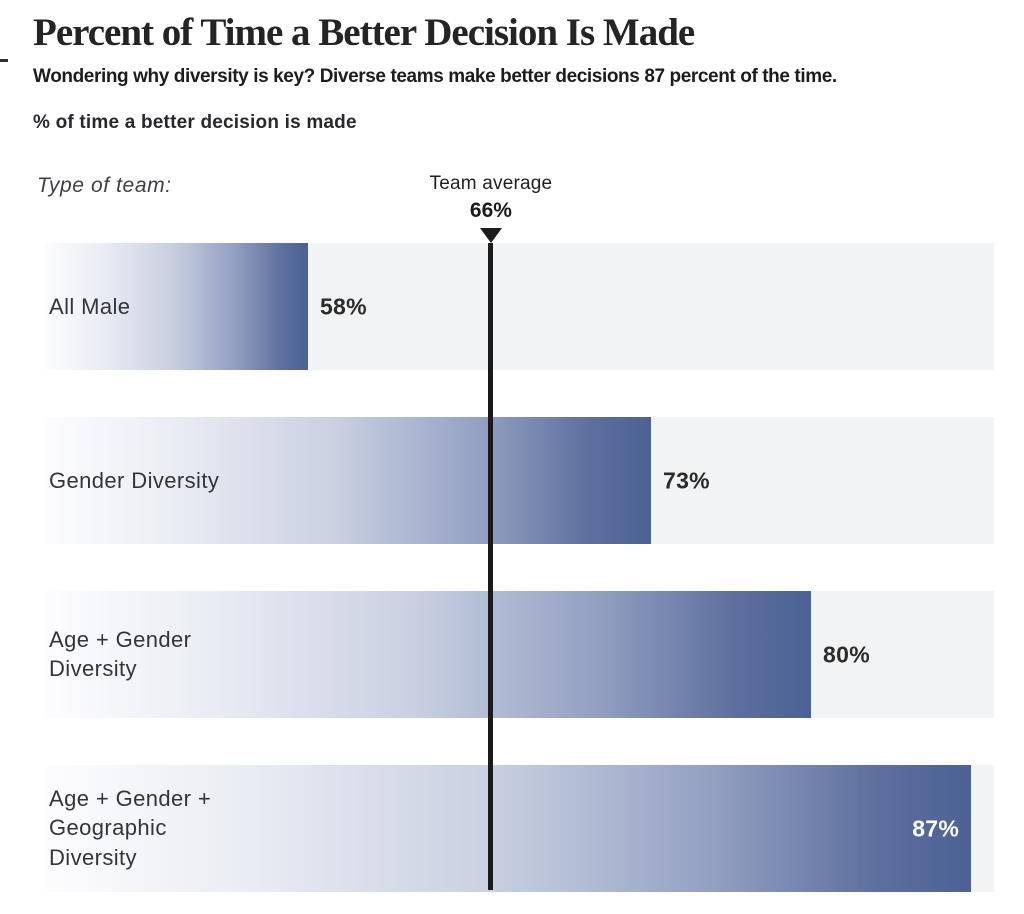 The image size is (1024, 914). What do you see at coordinates (130, 828) in the screenshot?
I see `category-label: Age + Gender + Geographic Diversity` at bounding box center [130, 828].